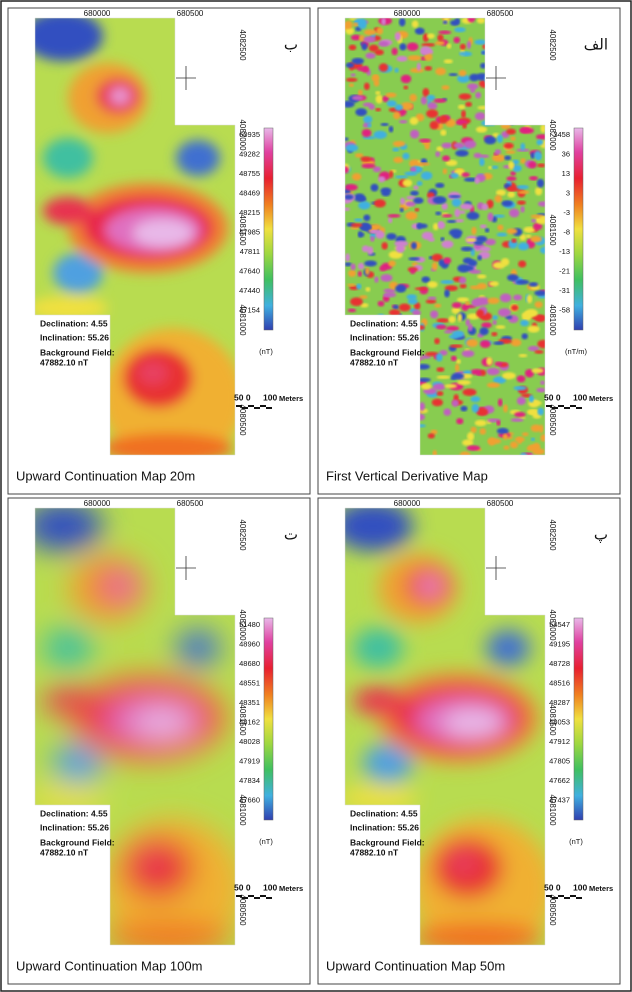 This screenshot has width=632, height=992. Describe the element at coordinates (564, 309) in the screenshot. I see `colorbar-label: -58` at that location.